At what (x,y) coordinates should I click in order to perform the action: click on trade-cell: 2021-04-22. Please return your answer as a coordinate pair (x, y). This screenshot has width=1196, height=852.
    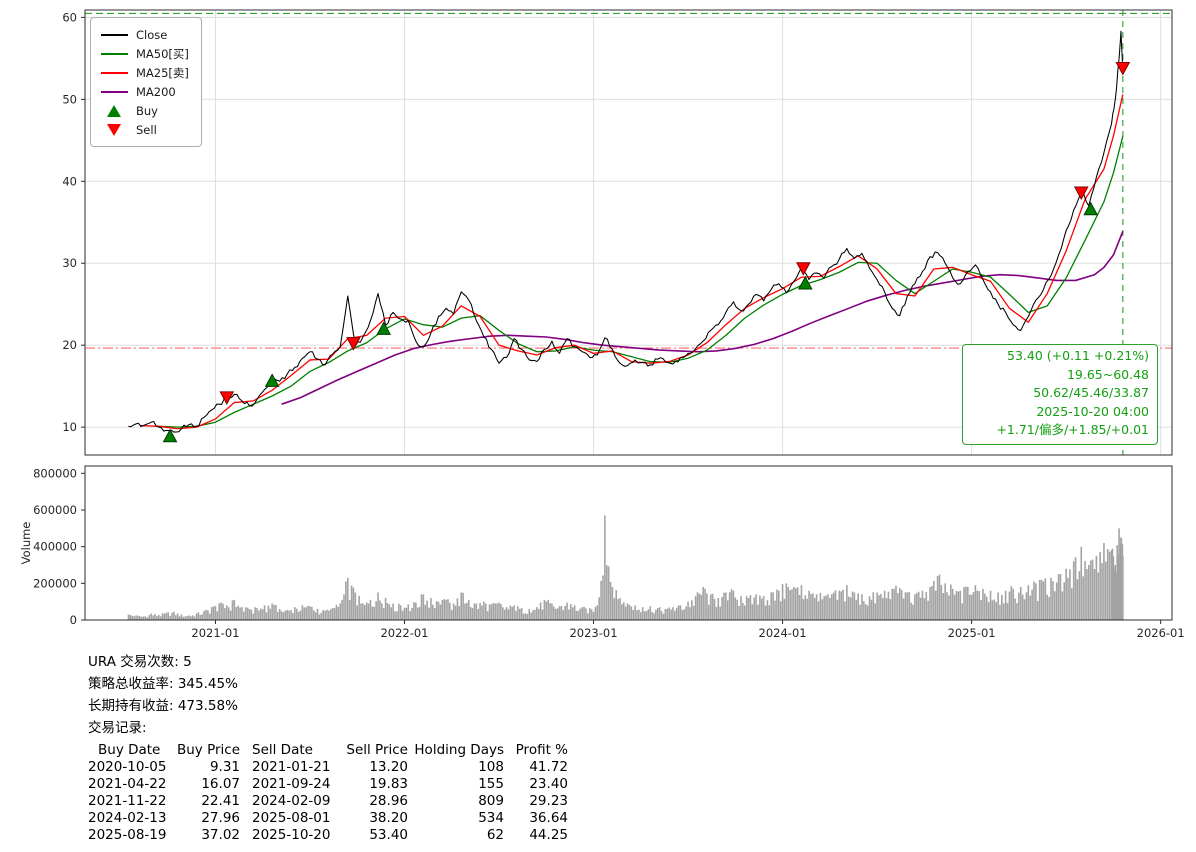
    Looking at the image, I should click on (127, 784).